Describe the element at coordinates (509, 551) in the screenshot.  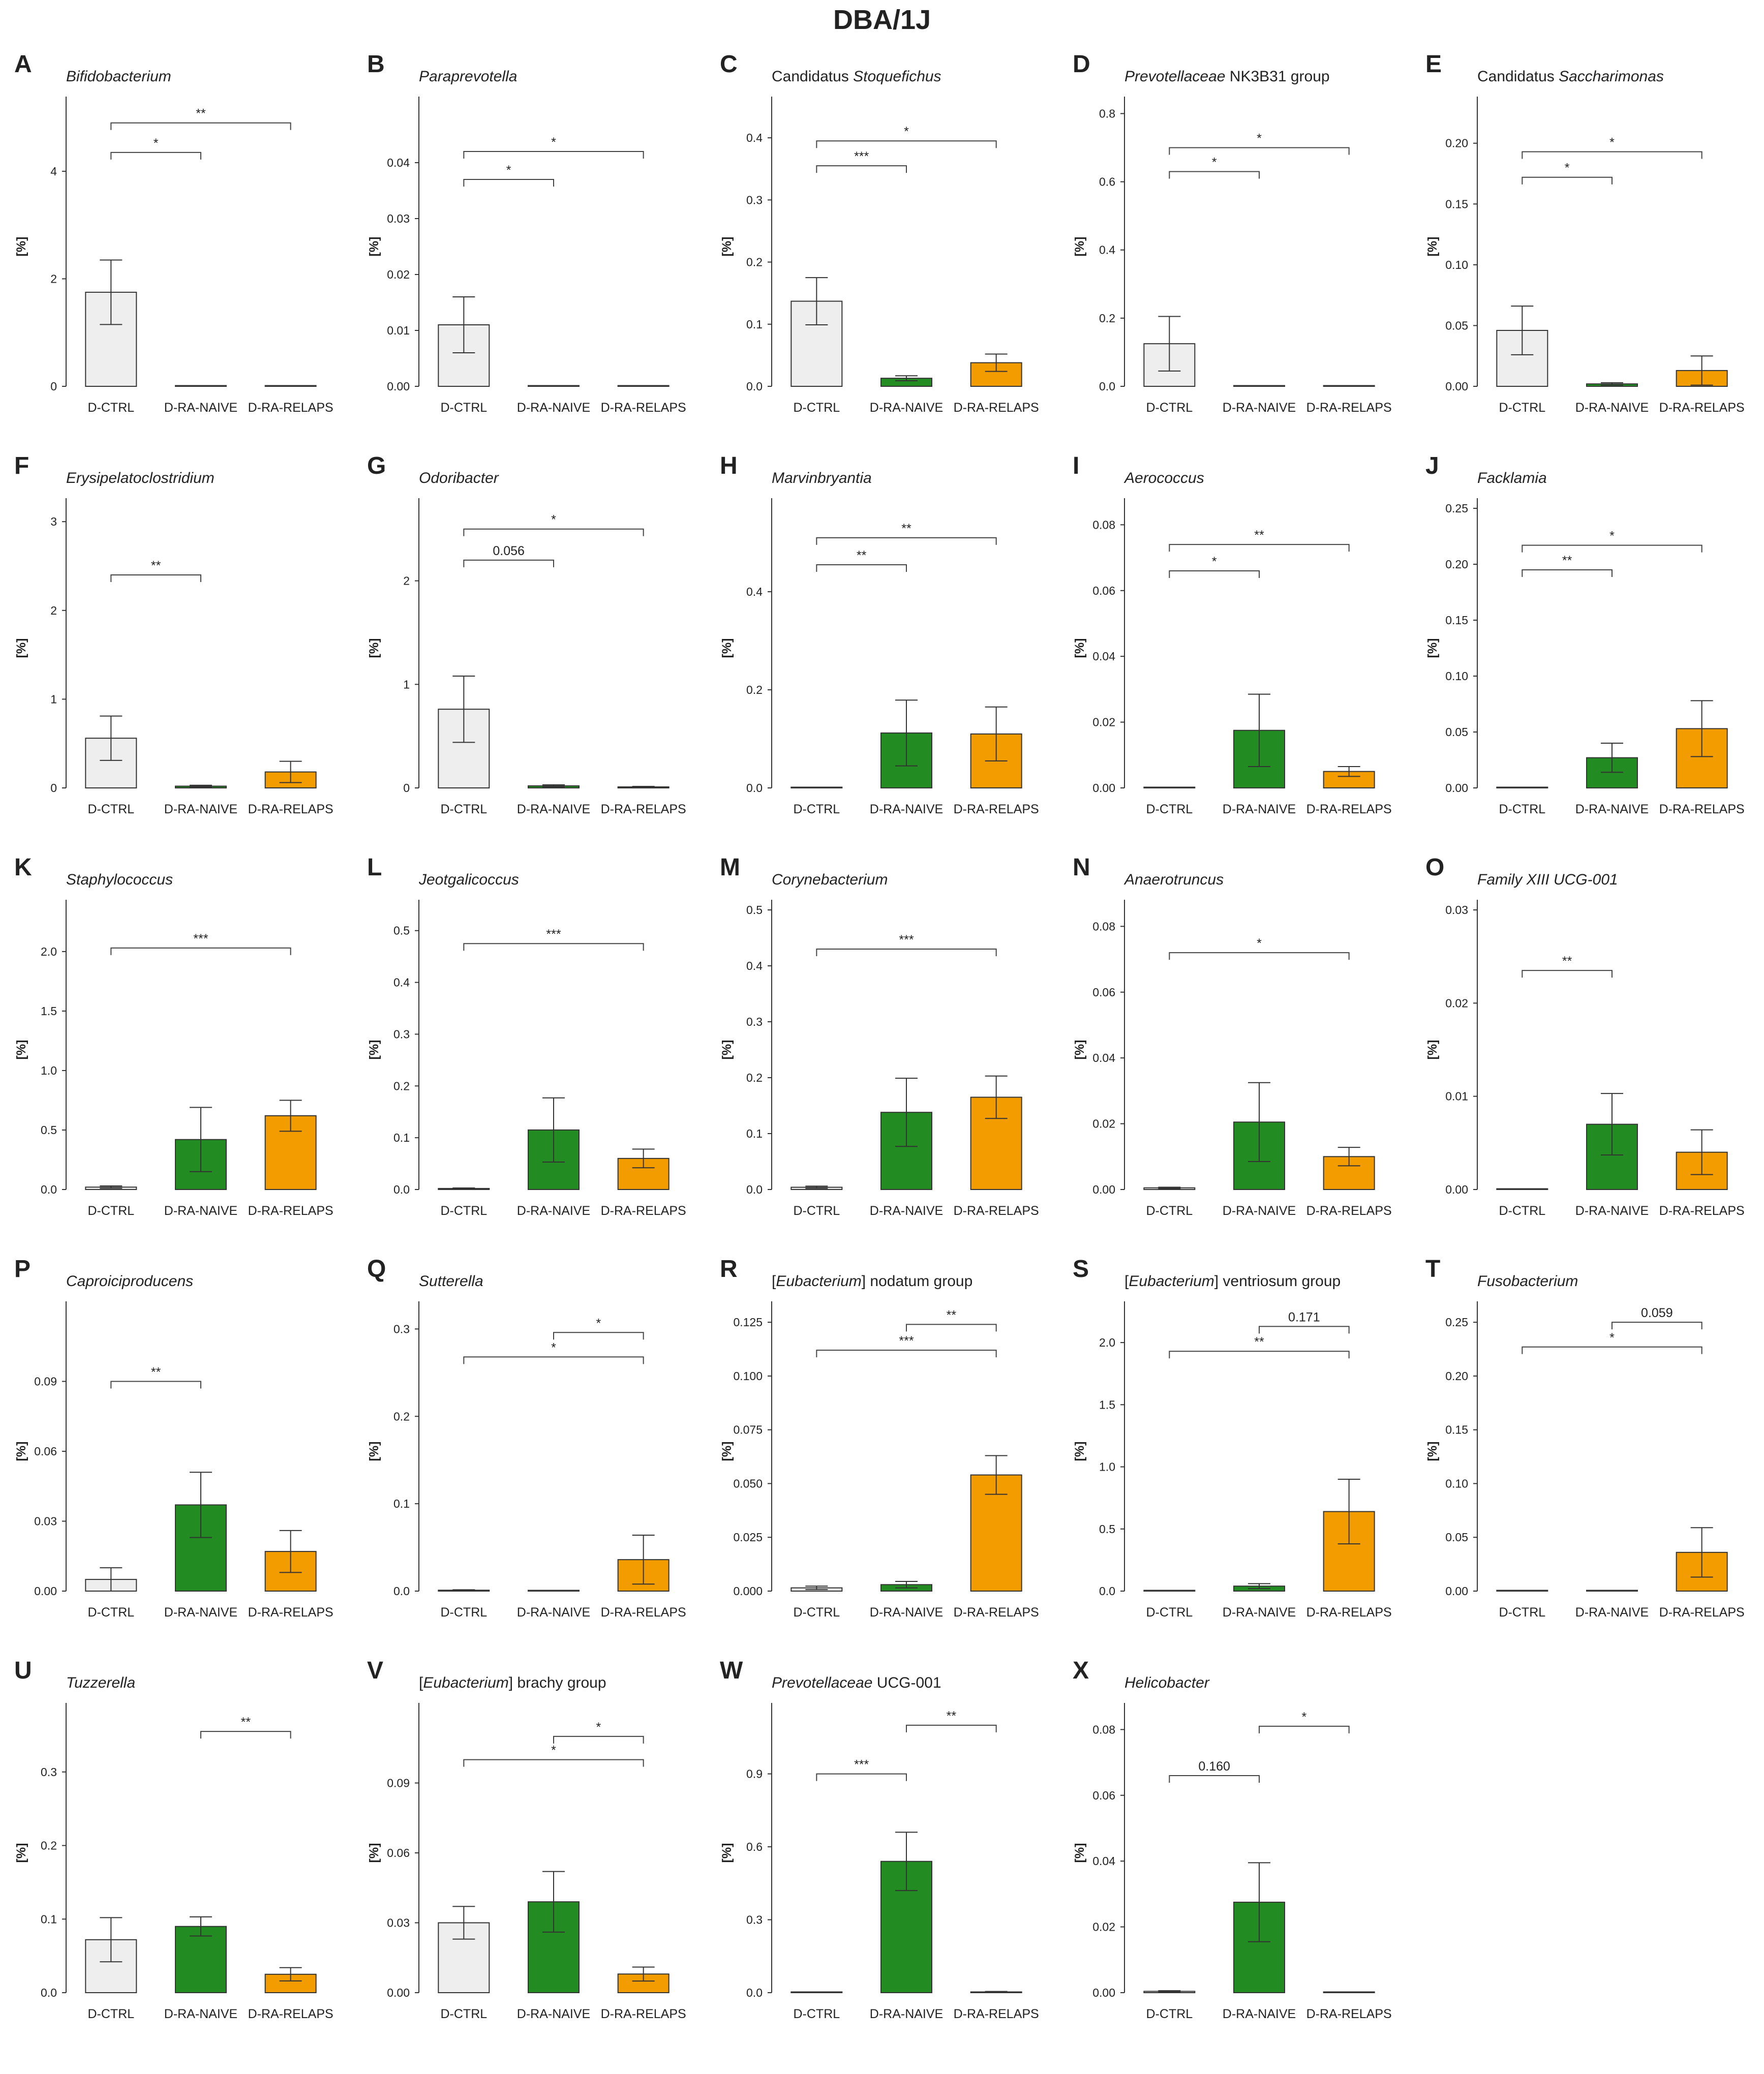
I see `significance-label: 0.056` at that location.